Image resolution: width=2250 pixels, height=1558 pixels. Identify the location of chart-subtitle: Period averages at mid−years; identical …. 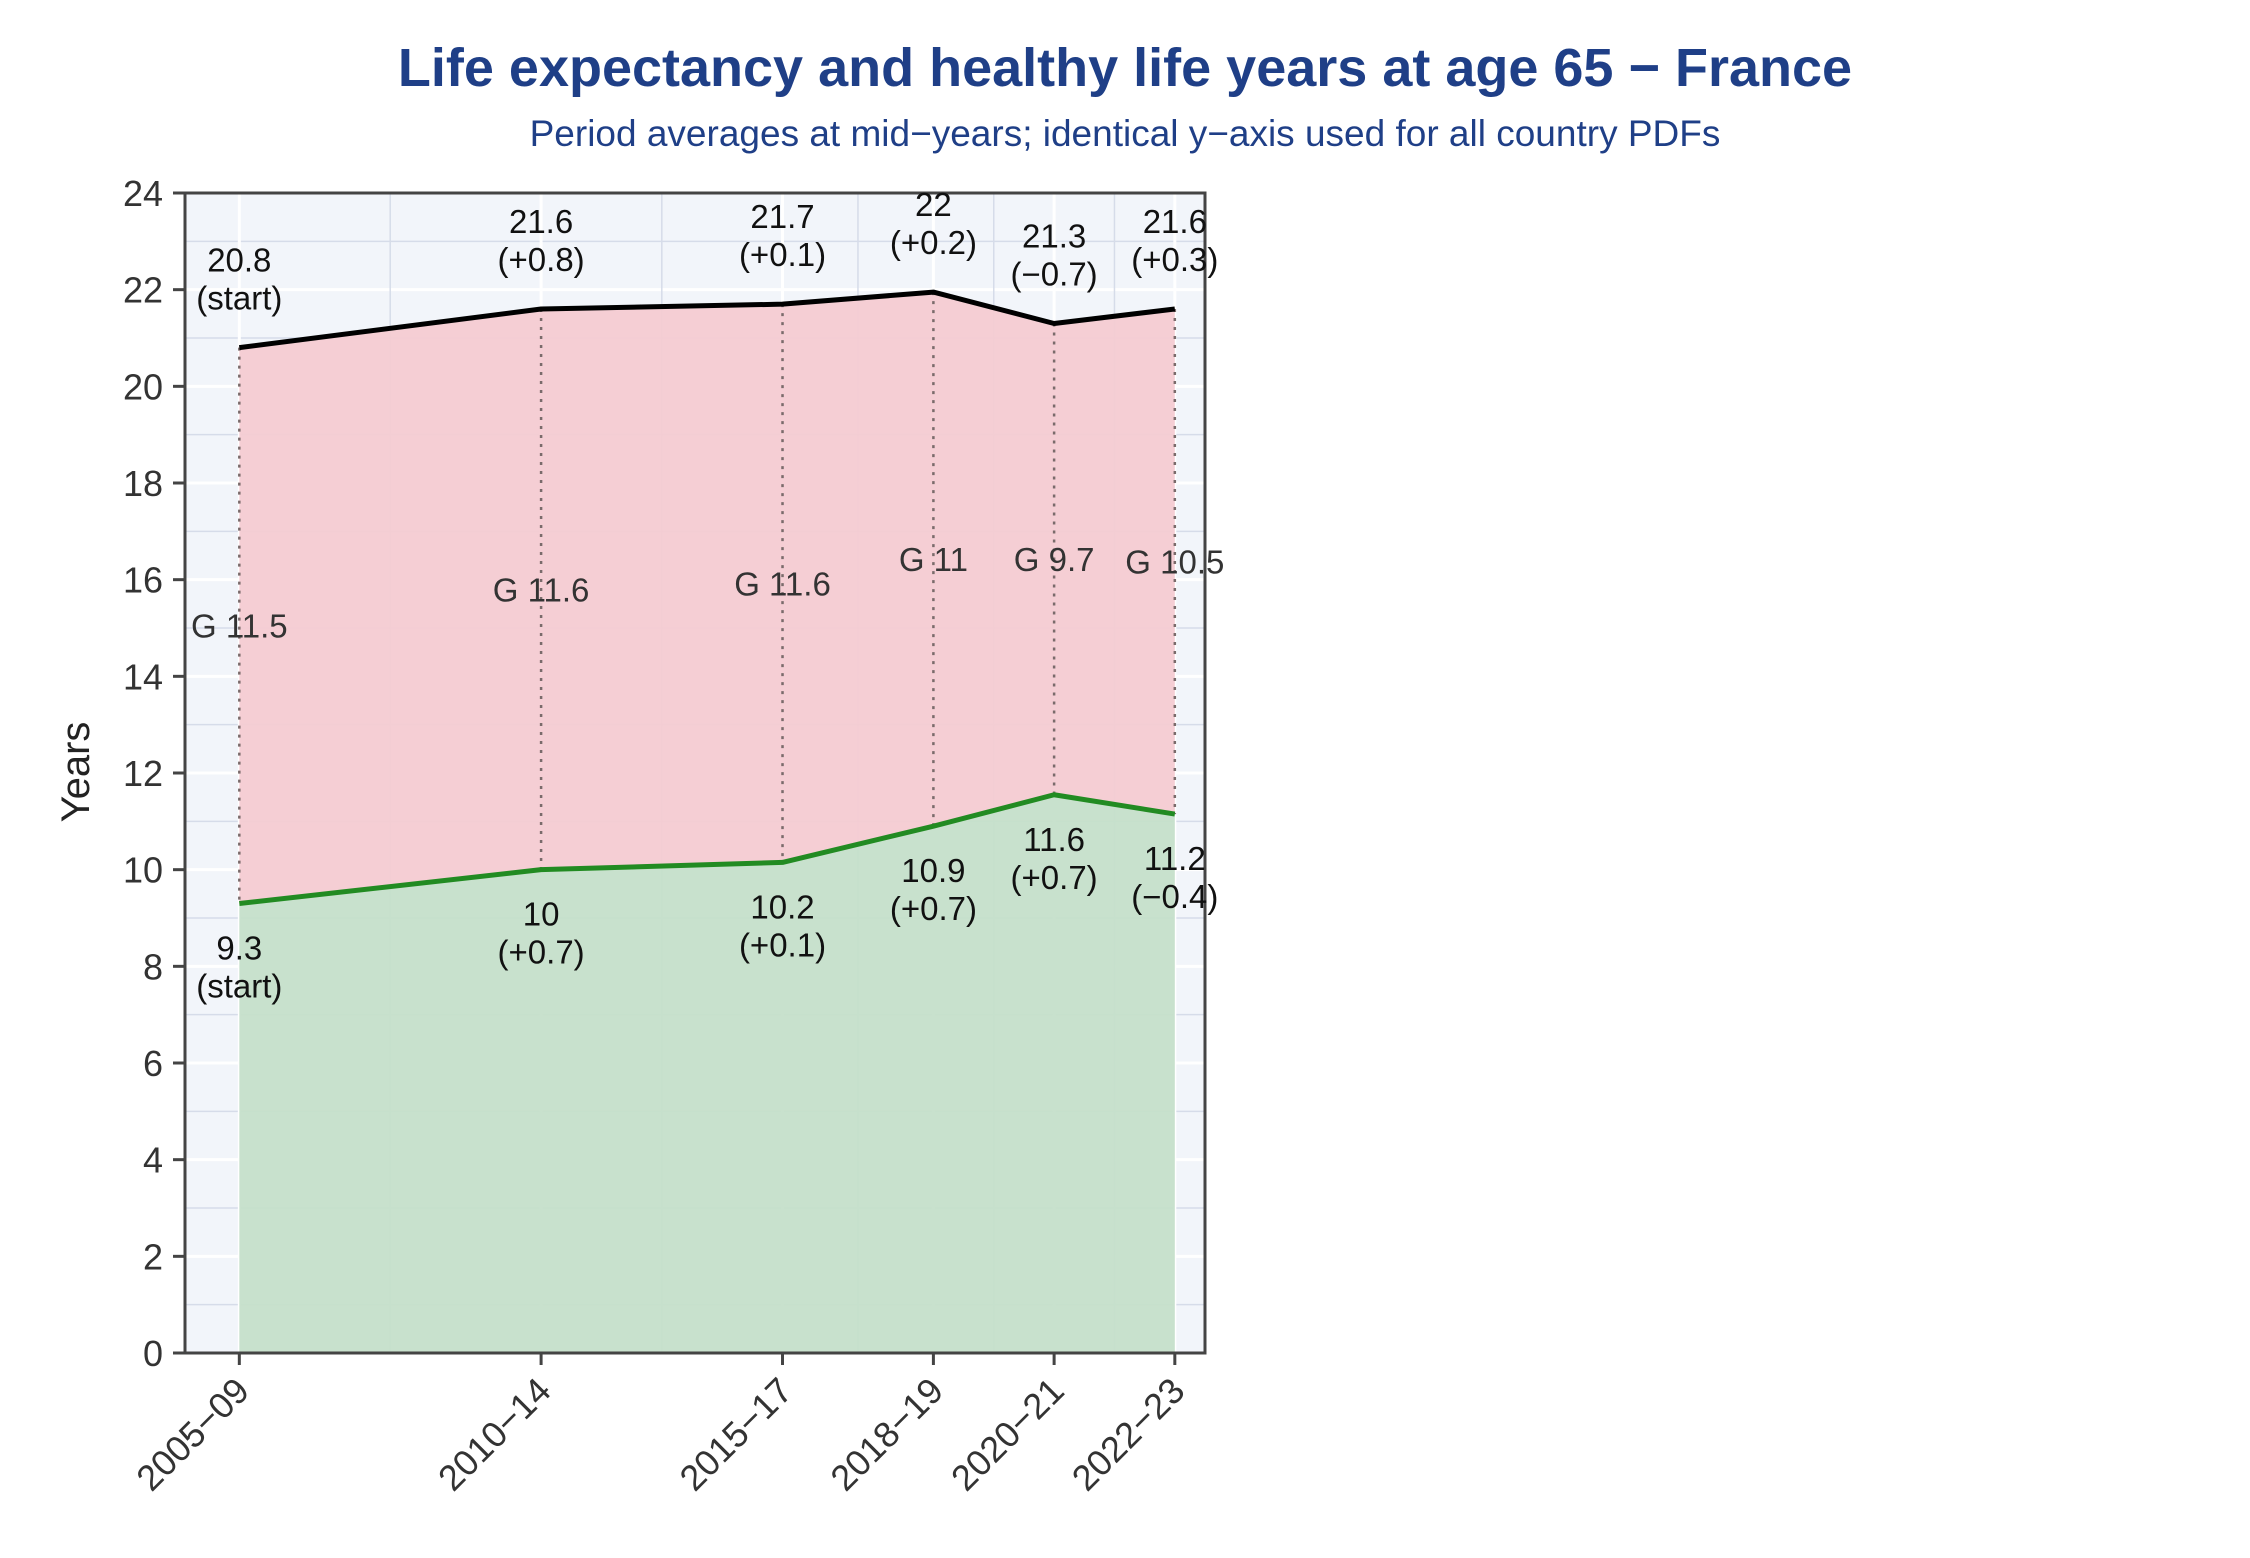
(1125, 133).